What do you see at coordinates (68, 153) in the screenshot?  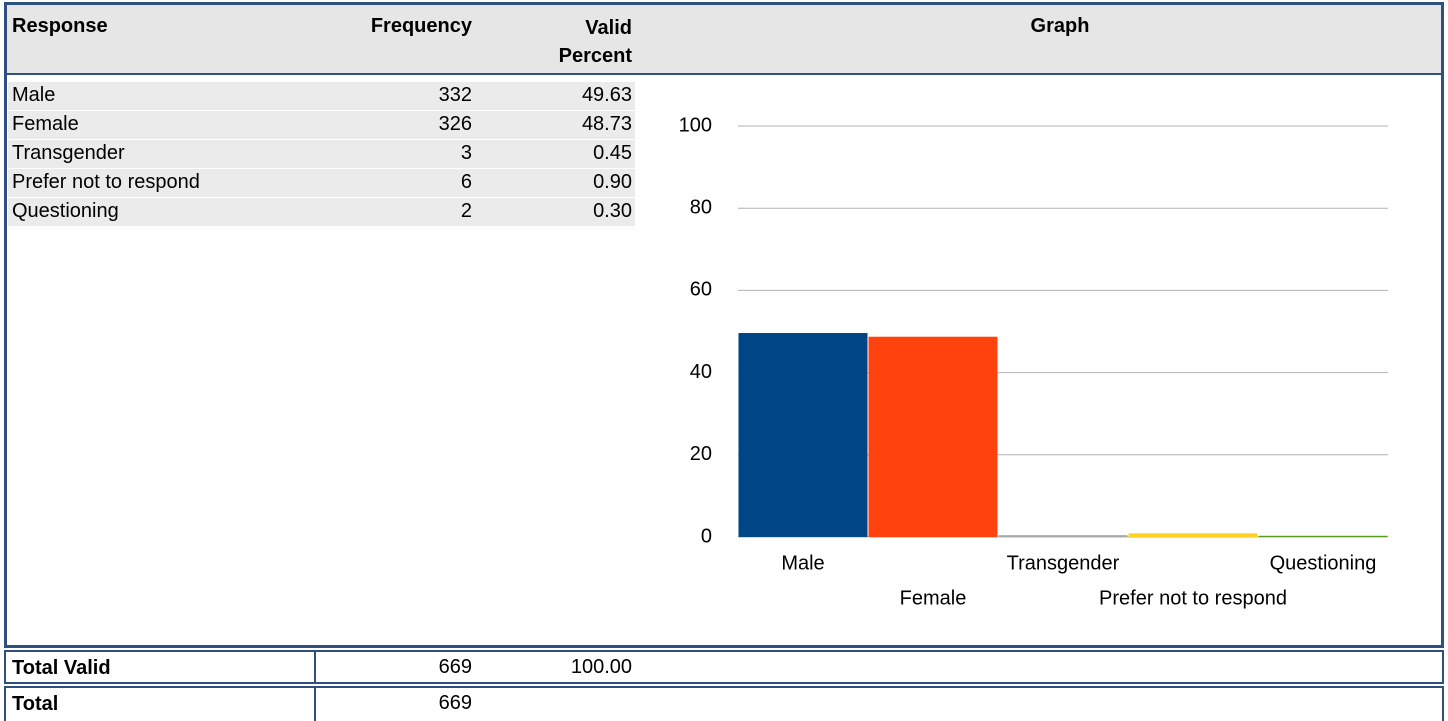 I see `response-cell: Transgender` at bounding box center [68, 153].